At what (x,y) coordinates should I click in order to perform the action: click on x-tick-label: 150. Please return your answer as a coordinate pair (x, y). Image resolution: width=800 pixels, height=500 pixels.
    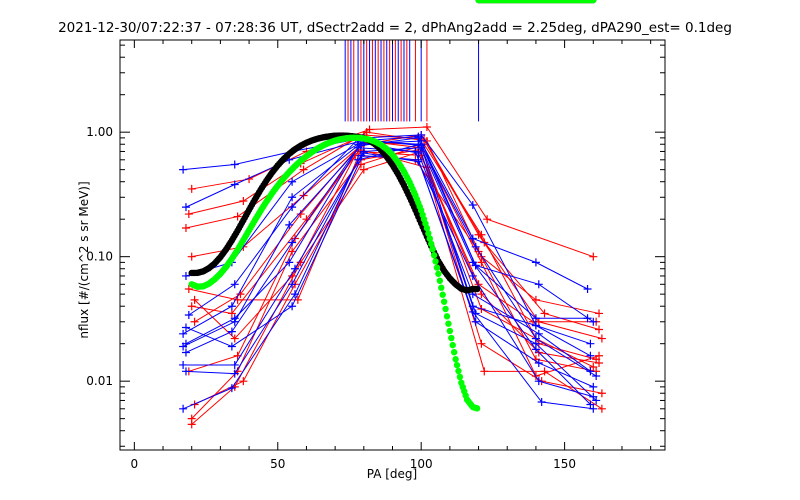
    Looking at the image, I should click on (564, 464).